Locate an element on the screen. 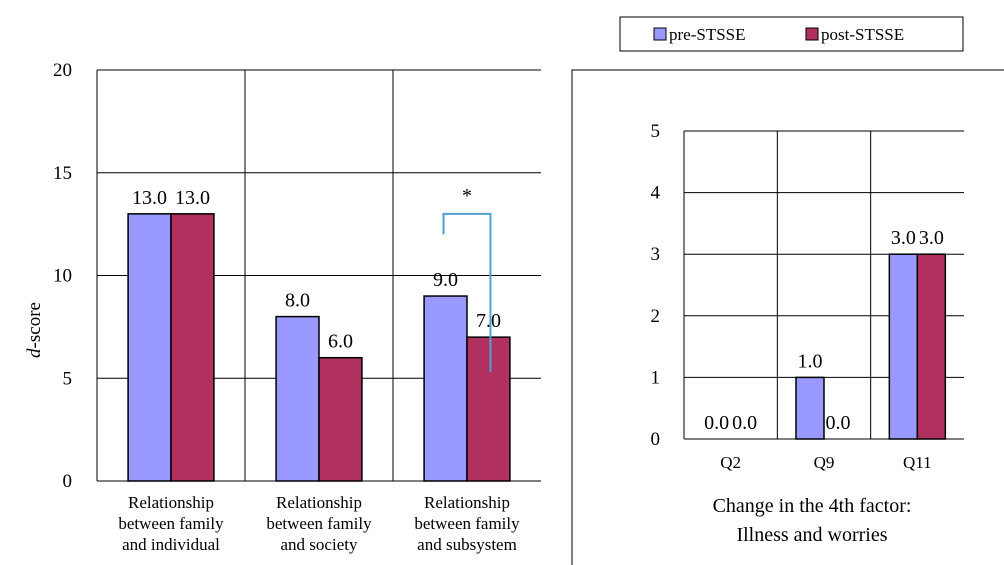  significance-bracket: * is located at coordinates (467, 279).